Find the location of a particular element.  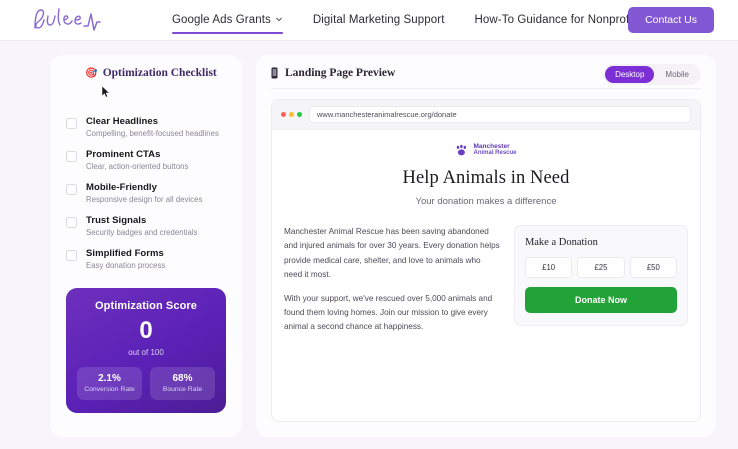

site-brand-text: Manchester Animal Rescue is located at coordinates (494, 150).